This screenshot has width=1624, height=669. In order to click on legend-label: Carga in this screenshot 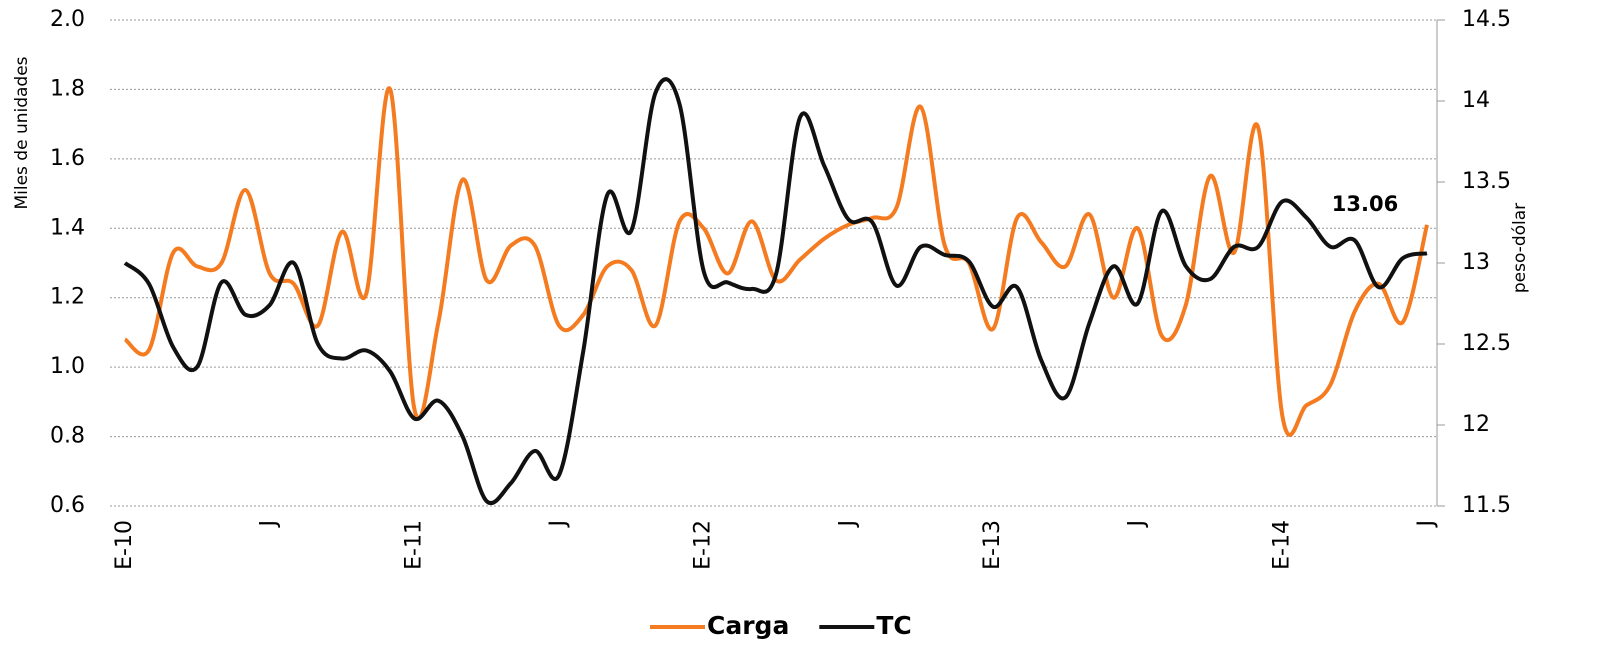, I will do `click(748, 625)`.